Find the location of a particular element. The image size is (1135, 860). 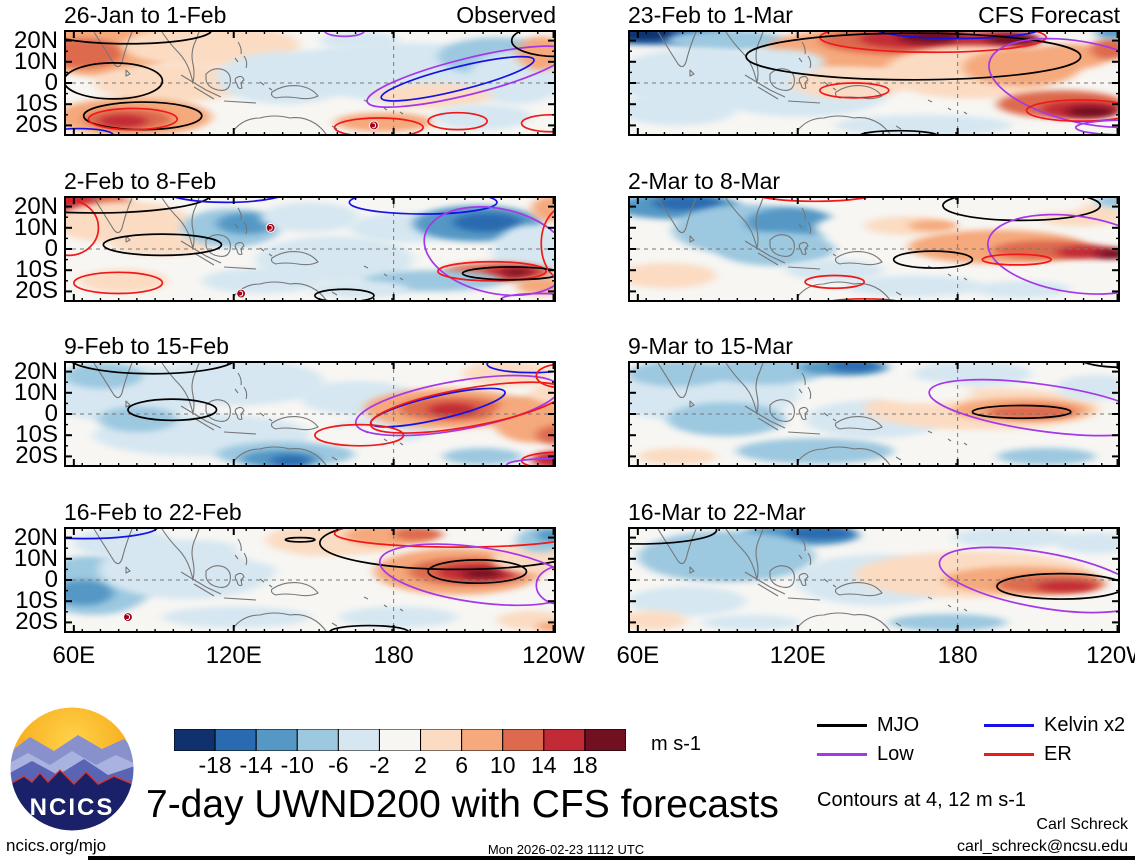

colorbar-tick-label: 2 is located at coordinates (420, 765).